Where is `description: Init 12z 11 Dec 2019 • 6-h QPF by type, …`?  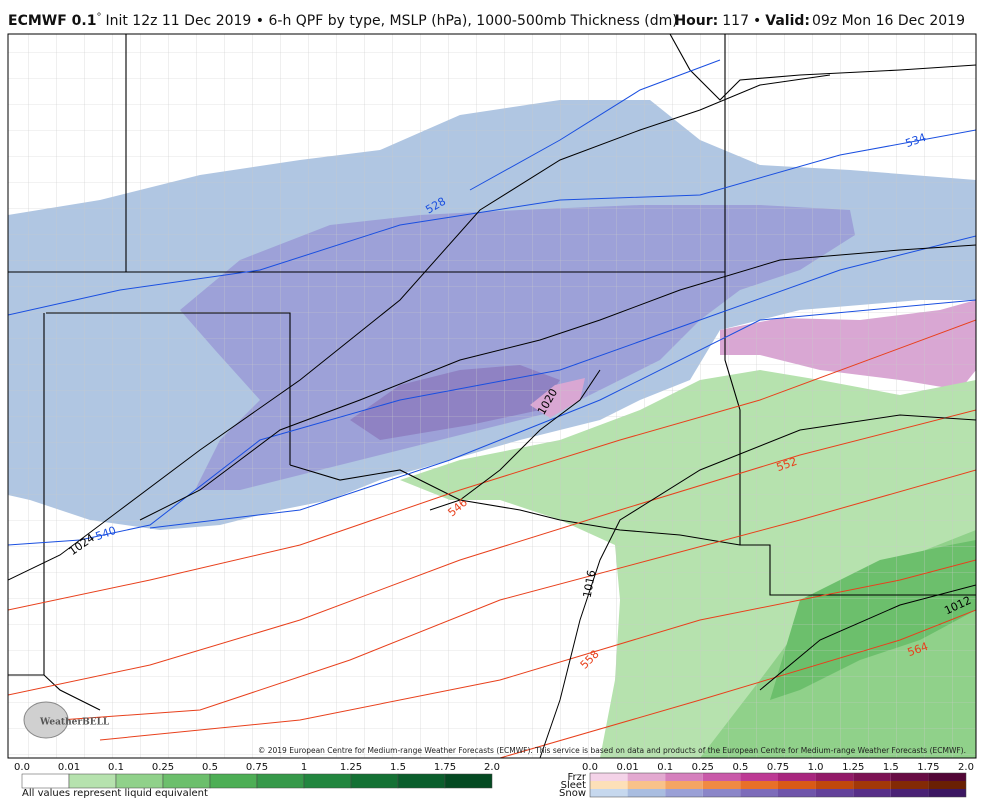 description: Init 12z 11 Dec 2019 • 6-h QPF by type, … is located at coordinates (391, 21).